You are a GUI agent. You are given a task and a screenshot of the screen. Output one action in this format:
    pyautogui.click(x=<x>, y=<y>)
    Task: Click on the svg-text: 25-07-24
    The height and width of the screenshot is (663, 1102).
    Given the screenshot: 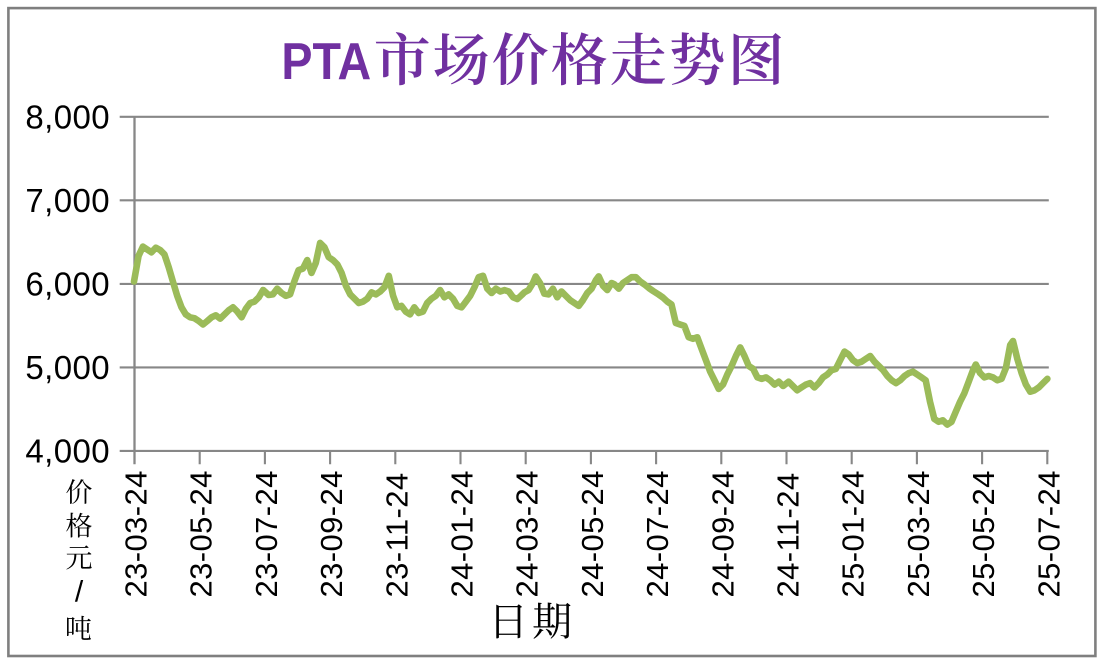 What is the action you would take?
    pyautogui.click(x=1048, y=533)
    